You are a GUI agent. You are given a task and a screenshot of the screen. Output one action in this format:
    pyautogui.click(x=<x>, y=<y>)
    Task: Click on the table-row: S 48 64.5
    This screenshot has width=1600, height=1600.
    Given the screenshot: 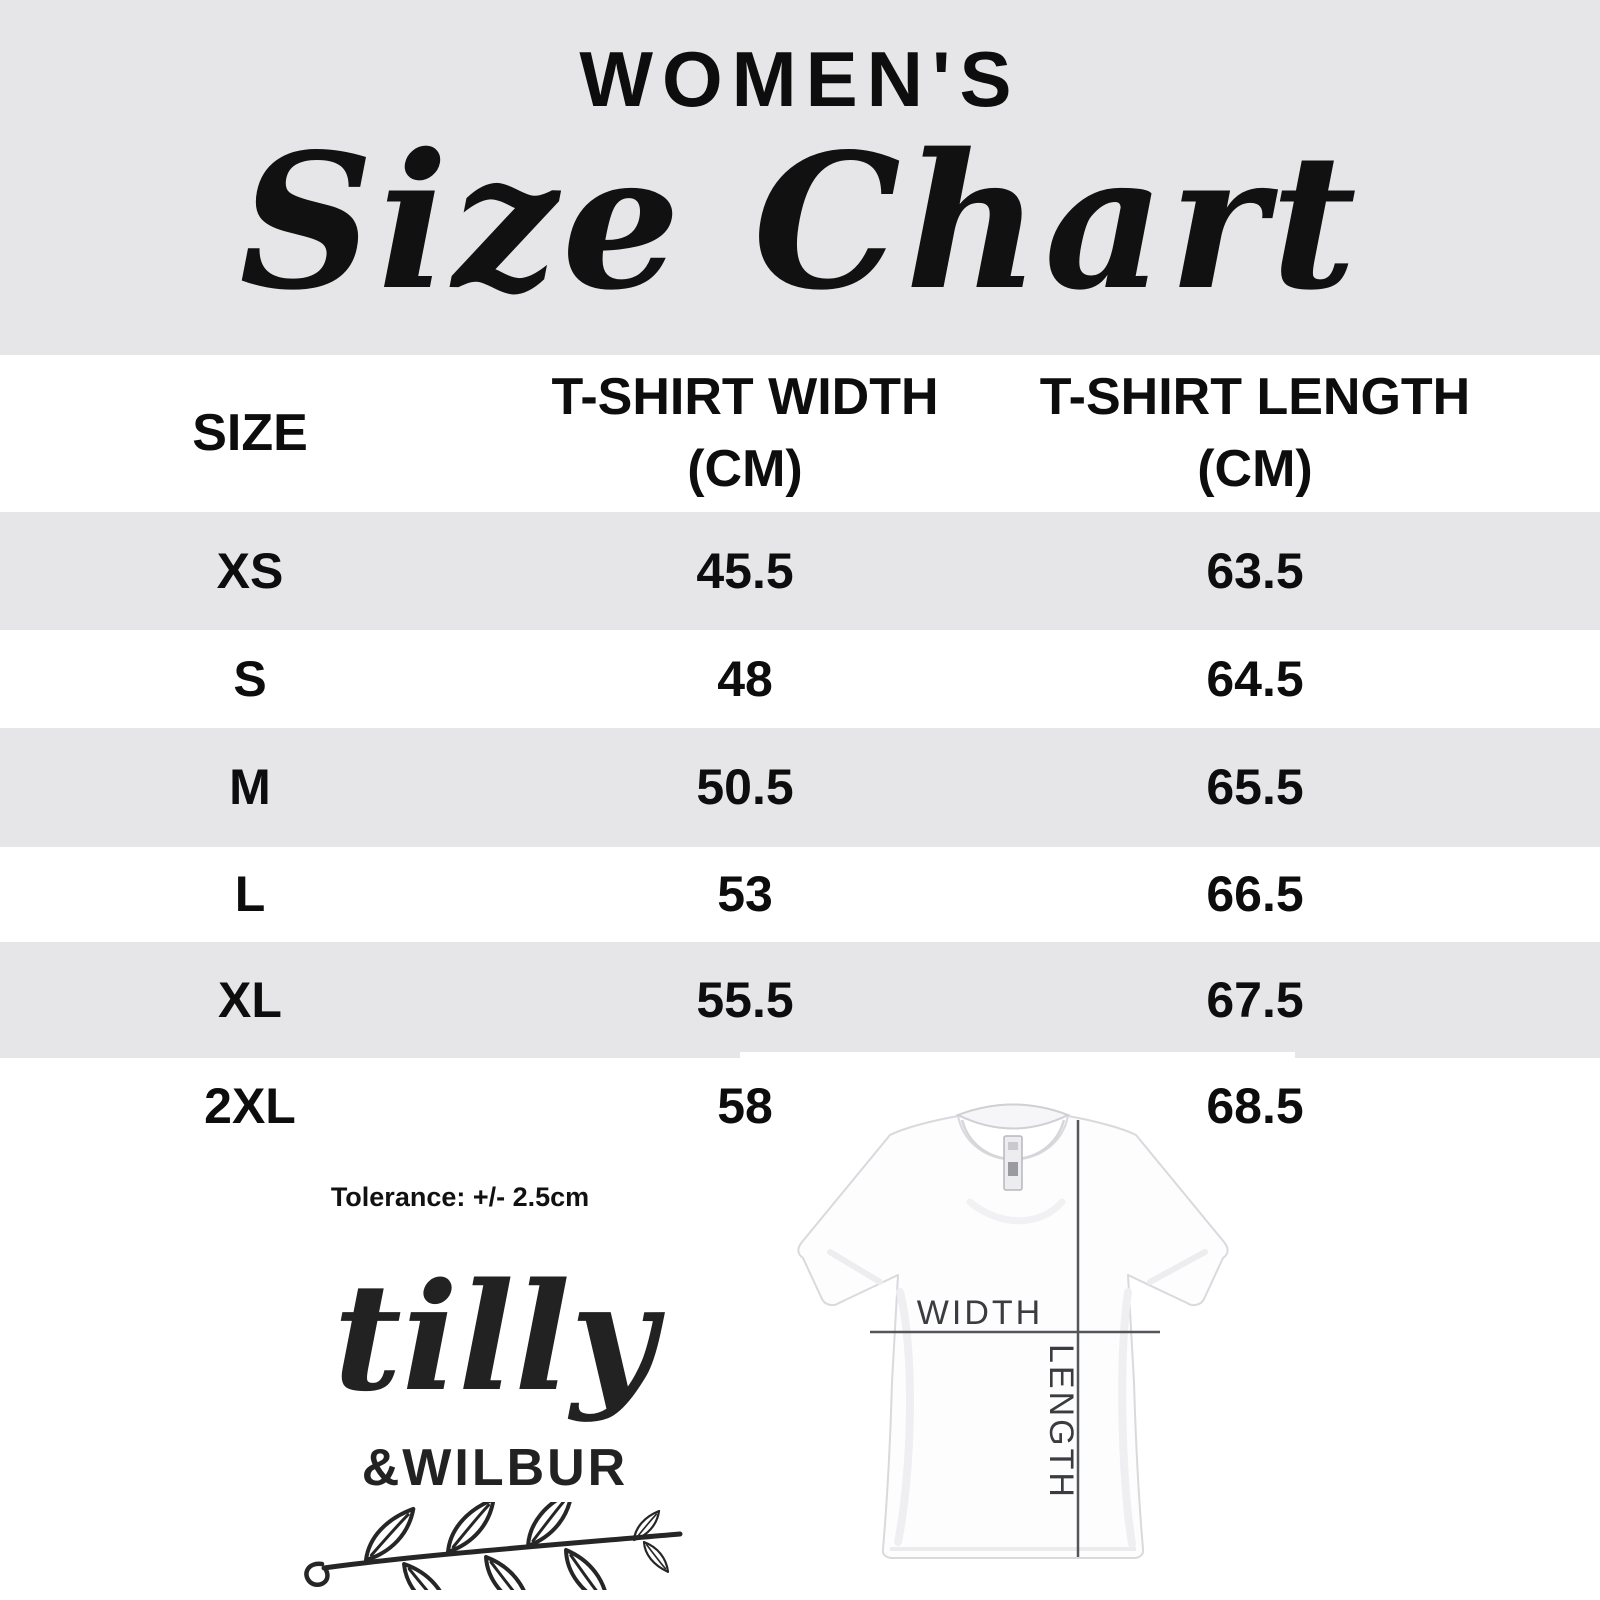 What is the action you would take?
    pyautogui.click(x=800, y=679)
    